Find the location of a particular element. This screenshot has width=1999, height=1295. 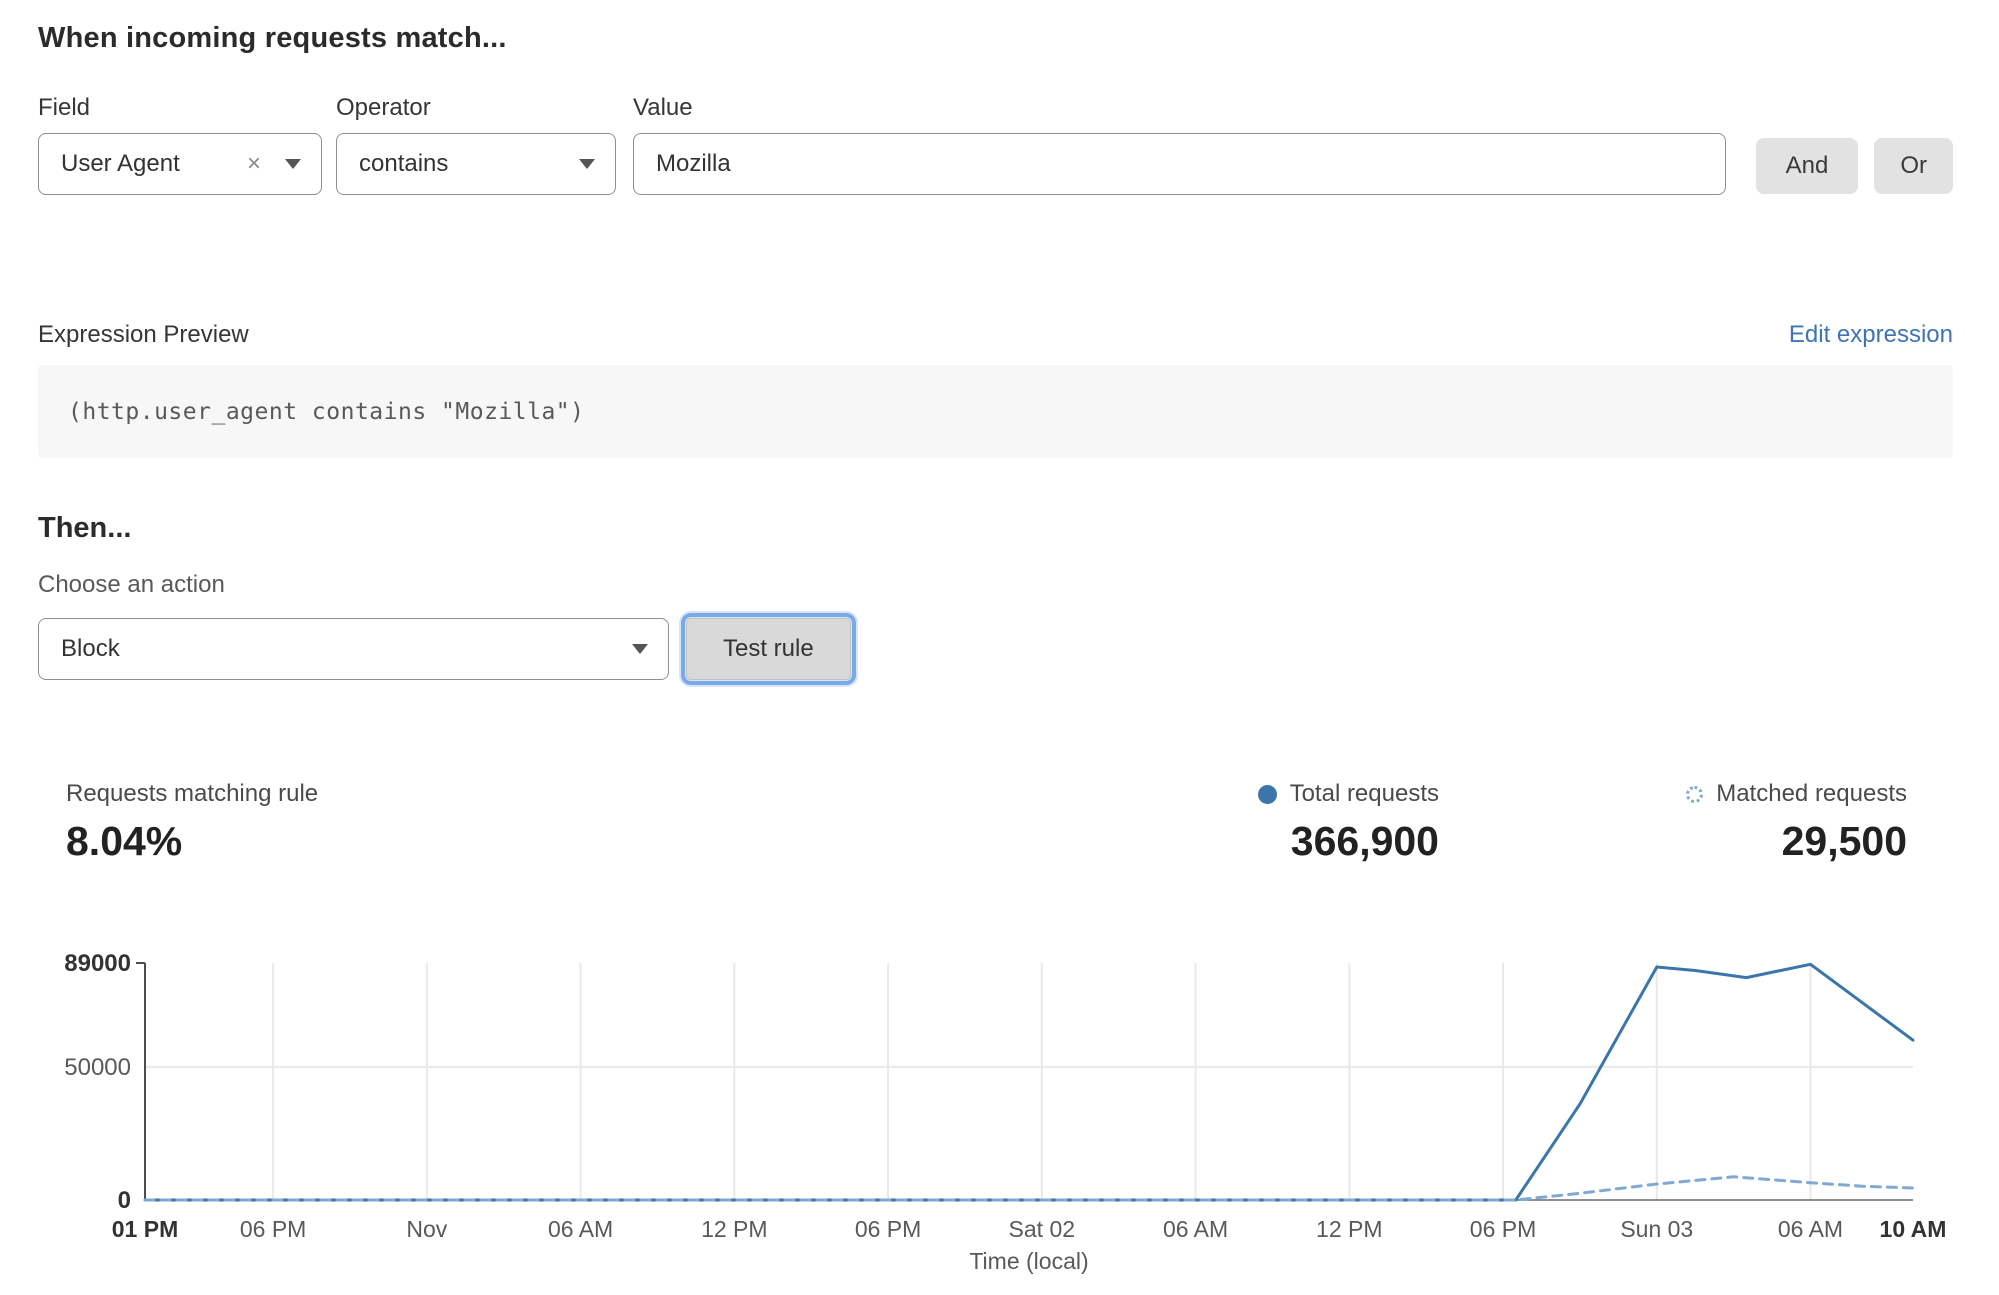

operator-select: contains is located at coordinates (476, 164).